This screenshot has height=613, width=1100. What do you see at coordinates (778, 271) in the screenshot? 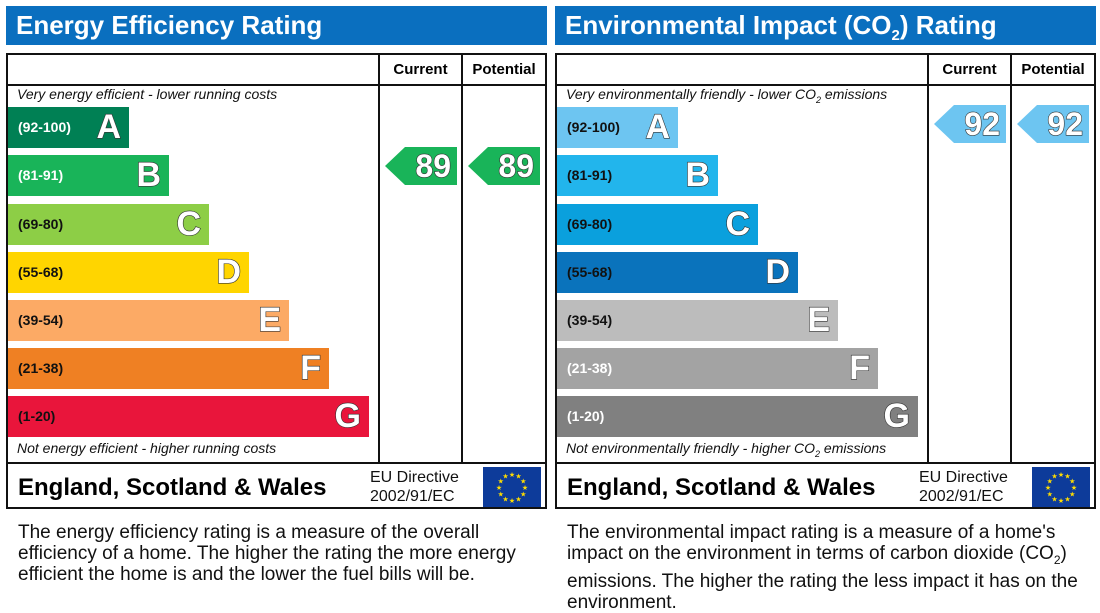
I see `band-letter: D` at bounding box center [778, 271].